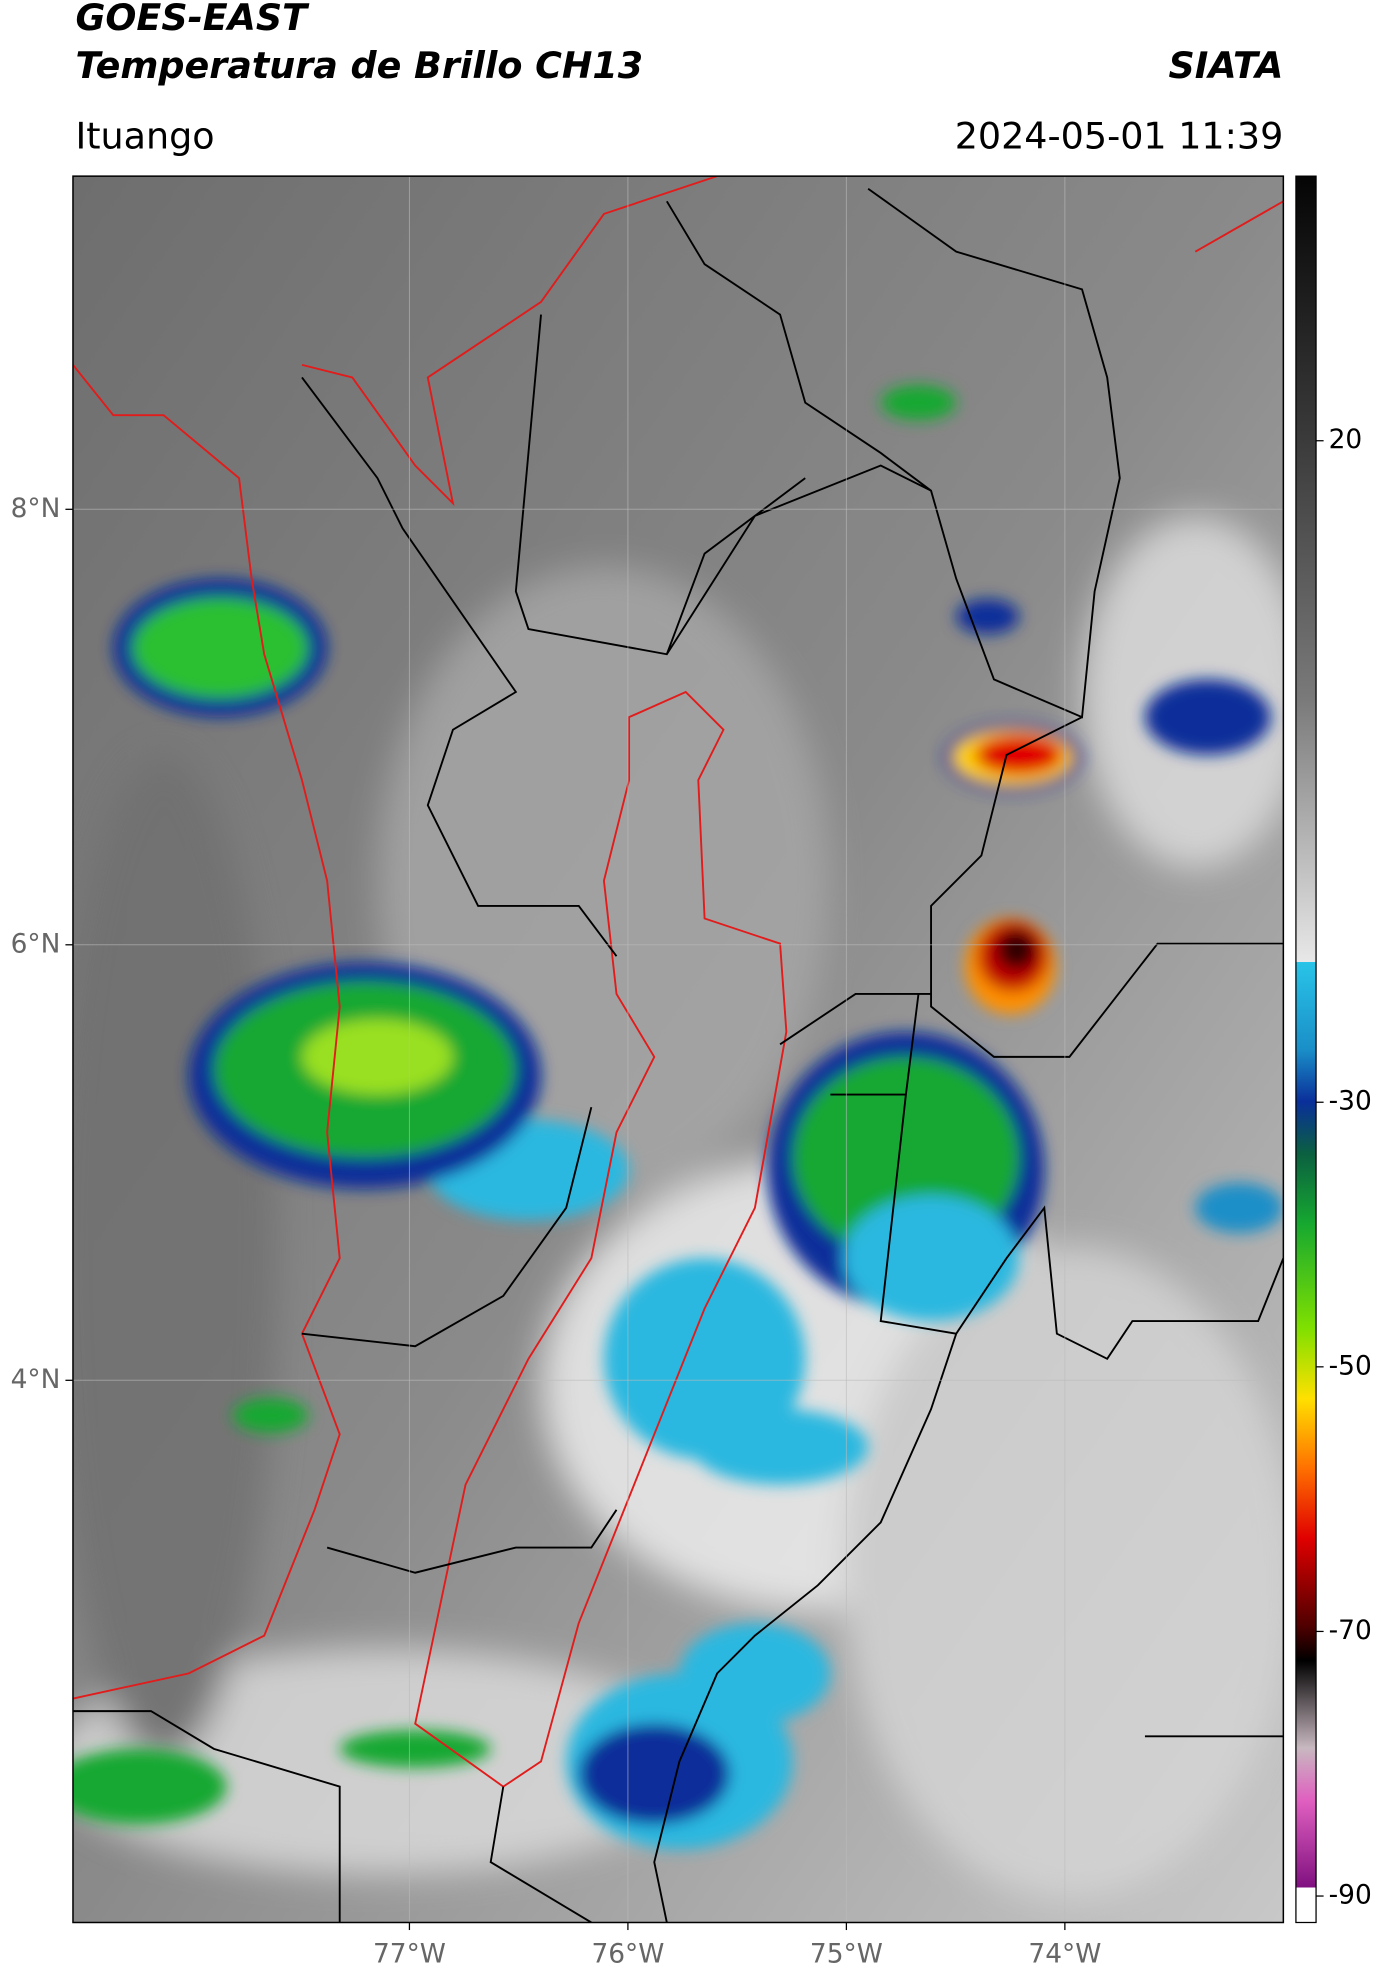 This screenshot has height=1981, width=1384. I want to click on lon-tick-label: 74°W, so click(1064, 1954).